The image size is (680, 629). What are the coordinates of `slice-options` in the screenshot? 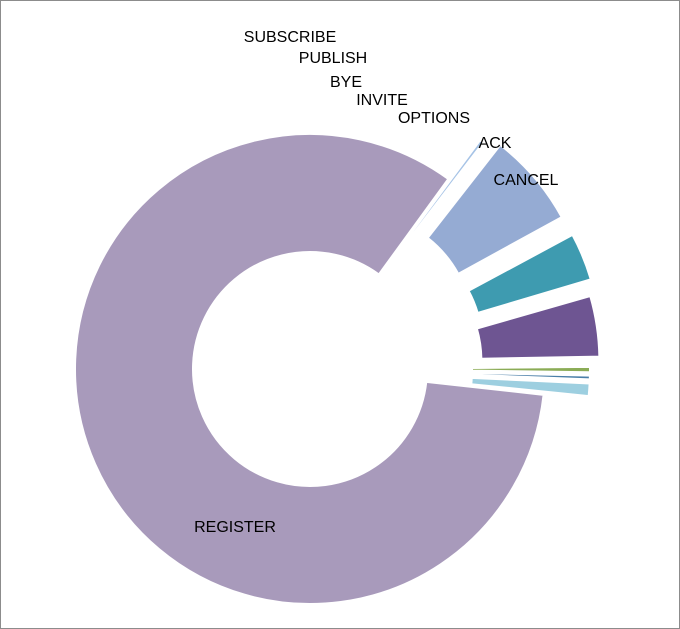 It's located at (530, 274).